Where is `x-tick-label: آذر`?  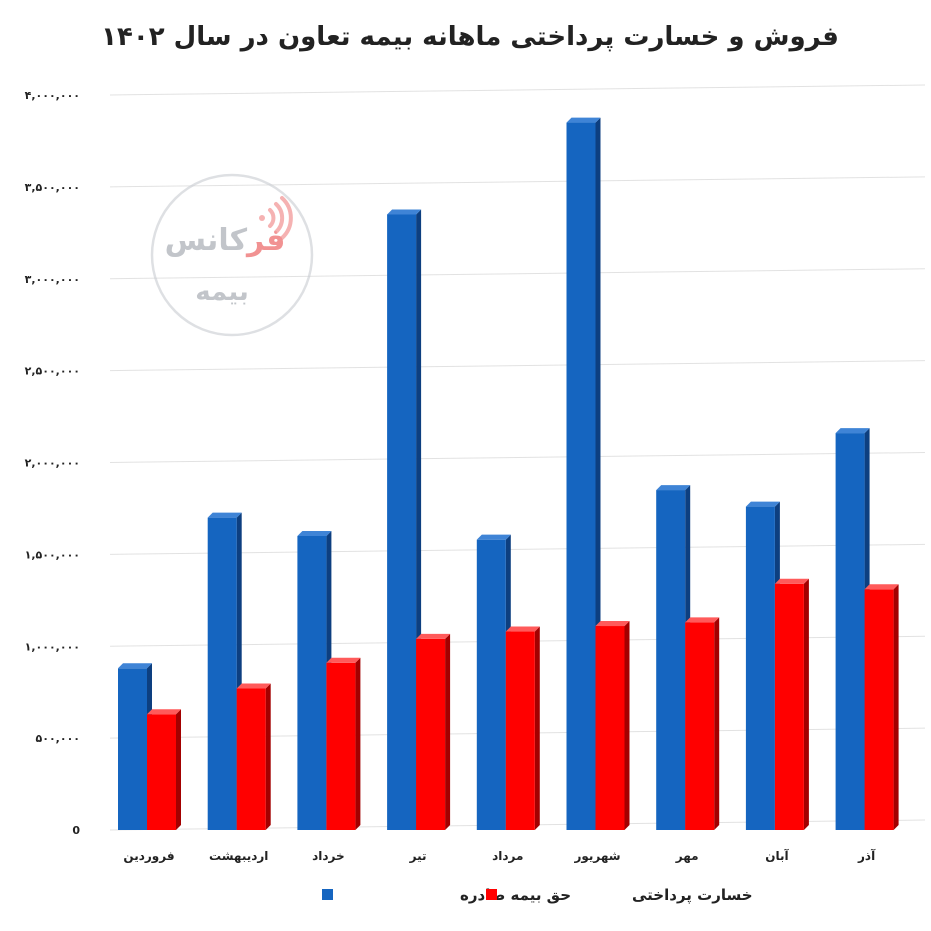
x-tick-label: آذر is located at coordinates (866, 855).